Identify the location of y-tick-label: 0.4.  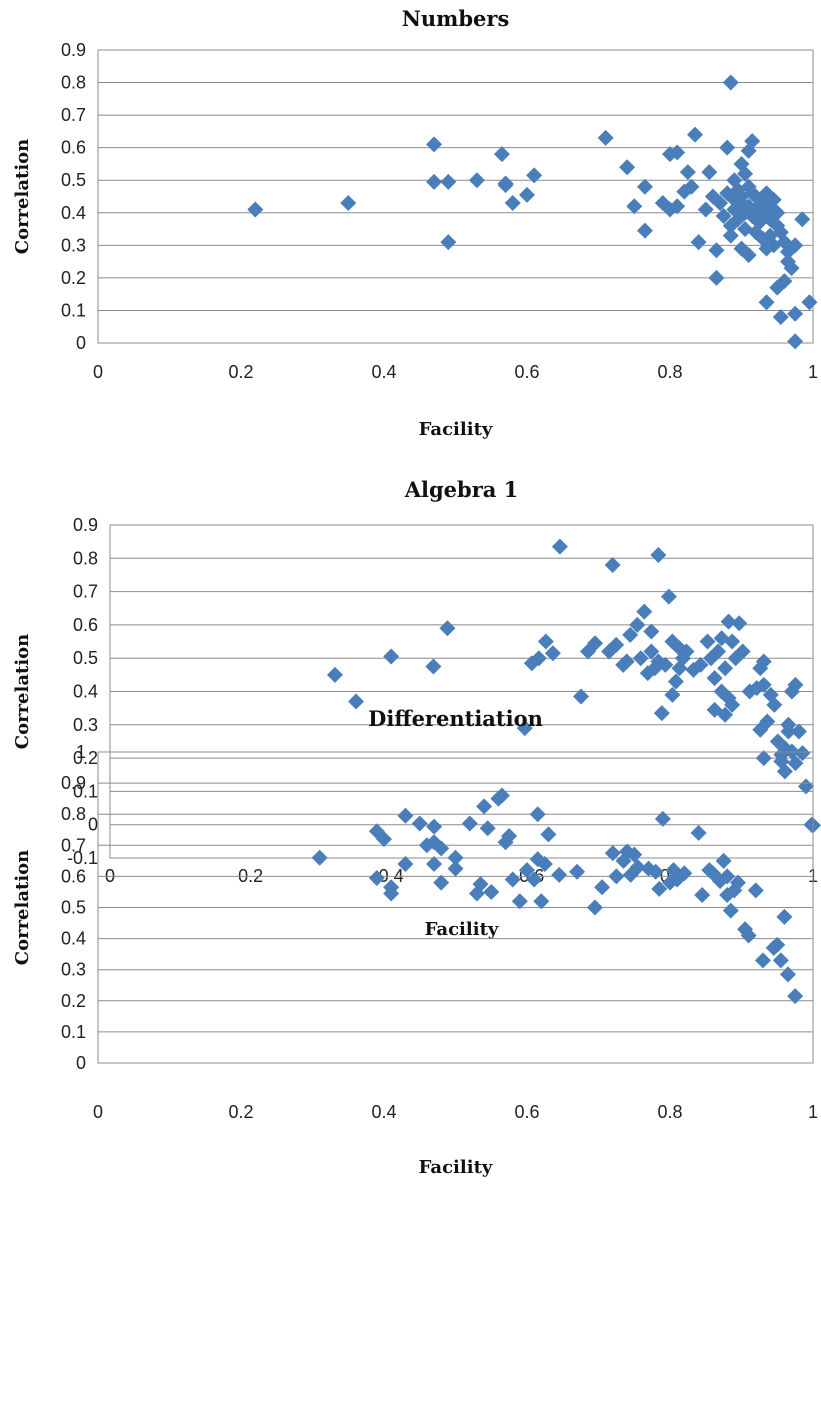
(73, 213).